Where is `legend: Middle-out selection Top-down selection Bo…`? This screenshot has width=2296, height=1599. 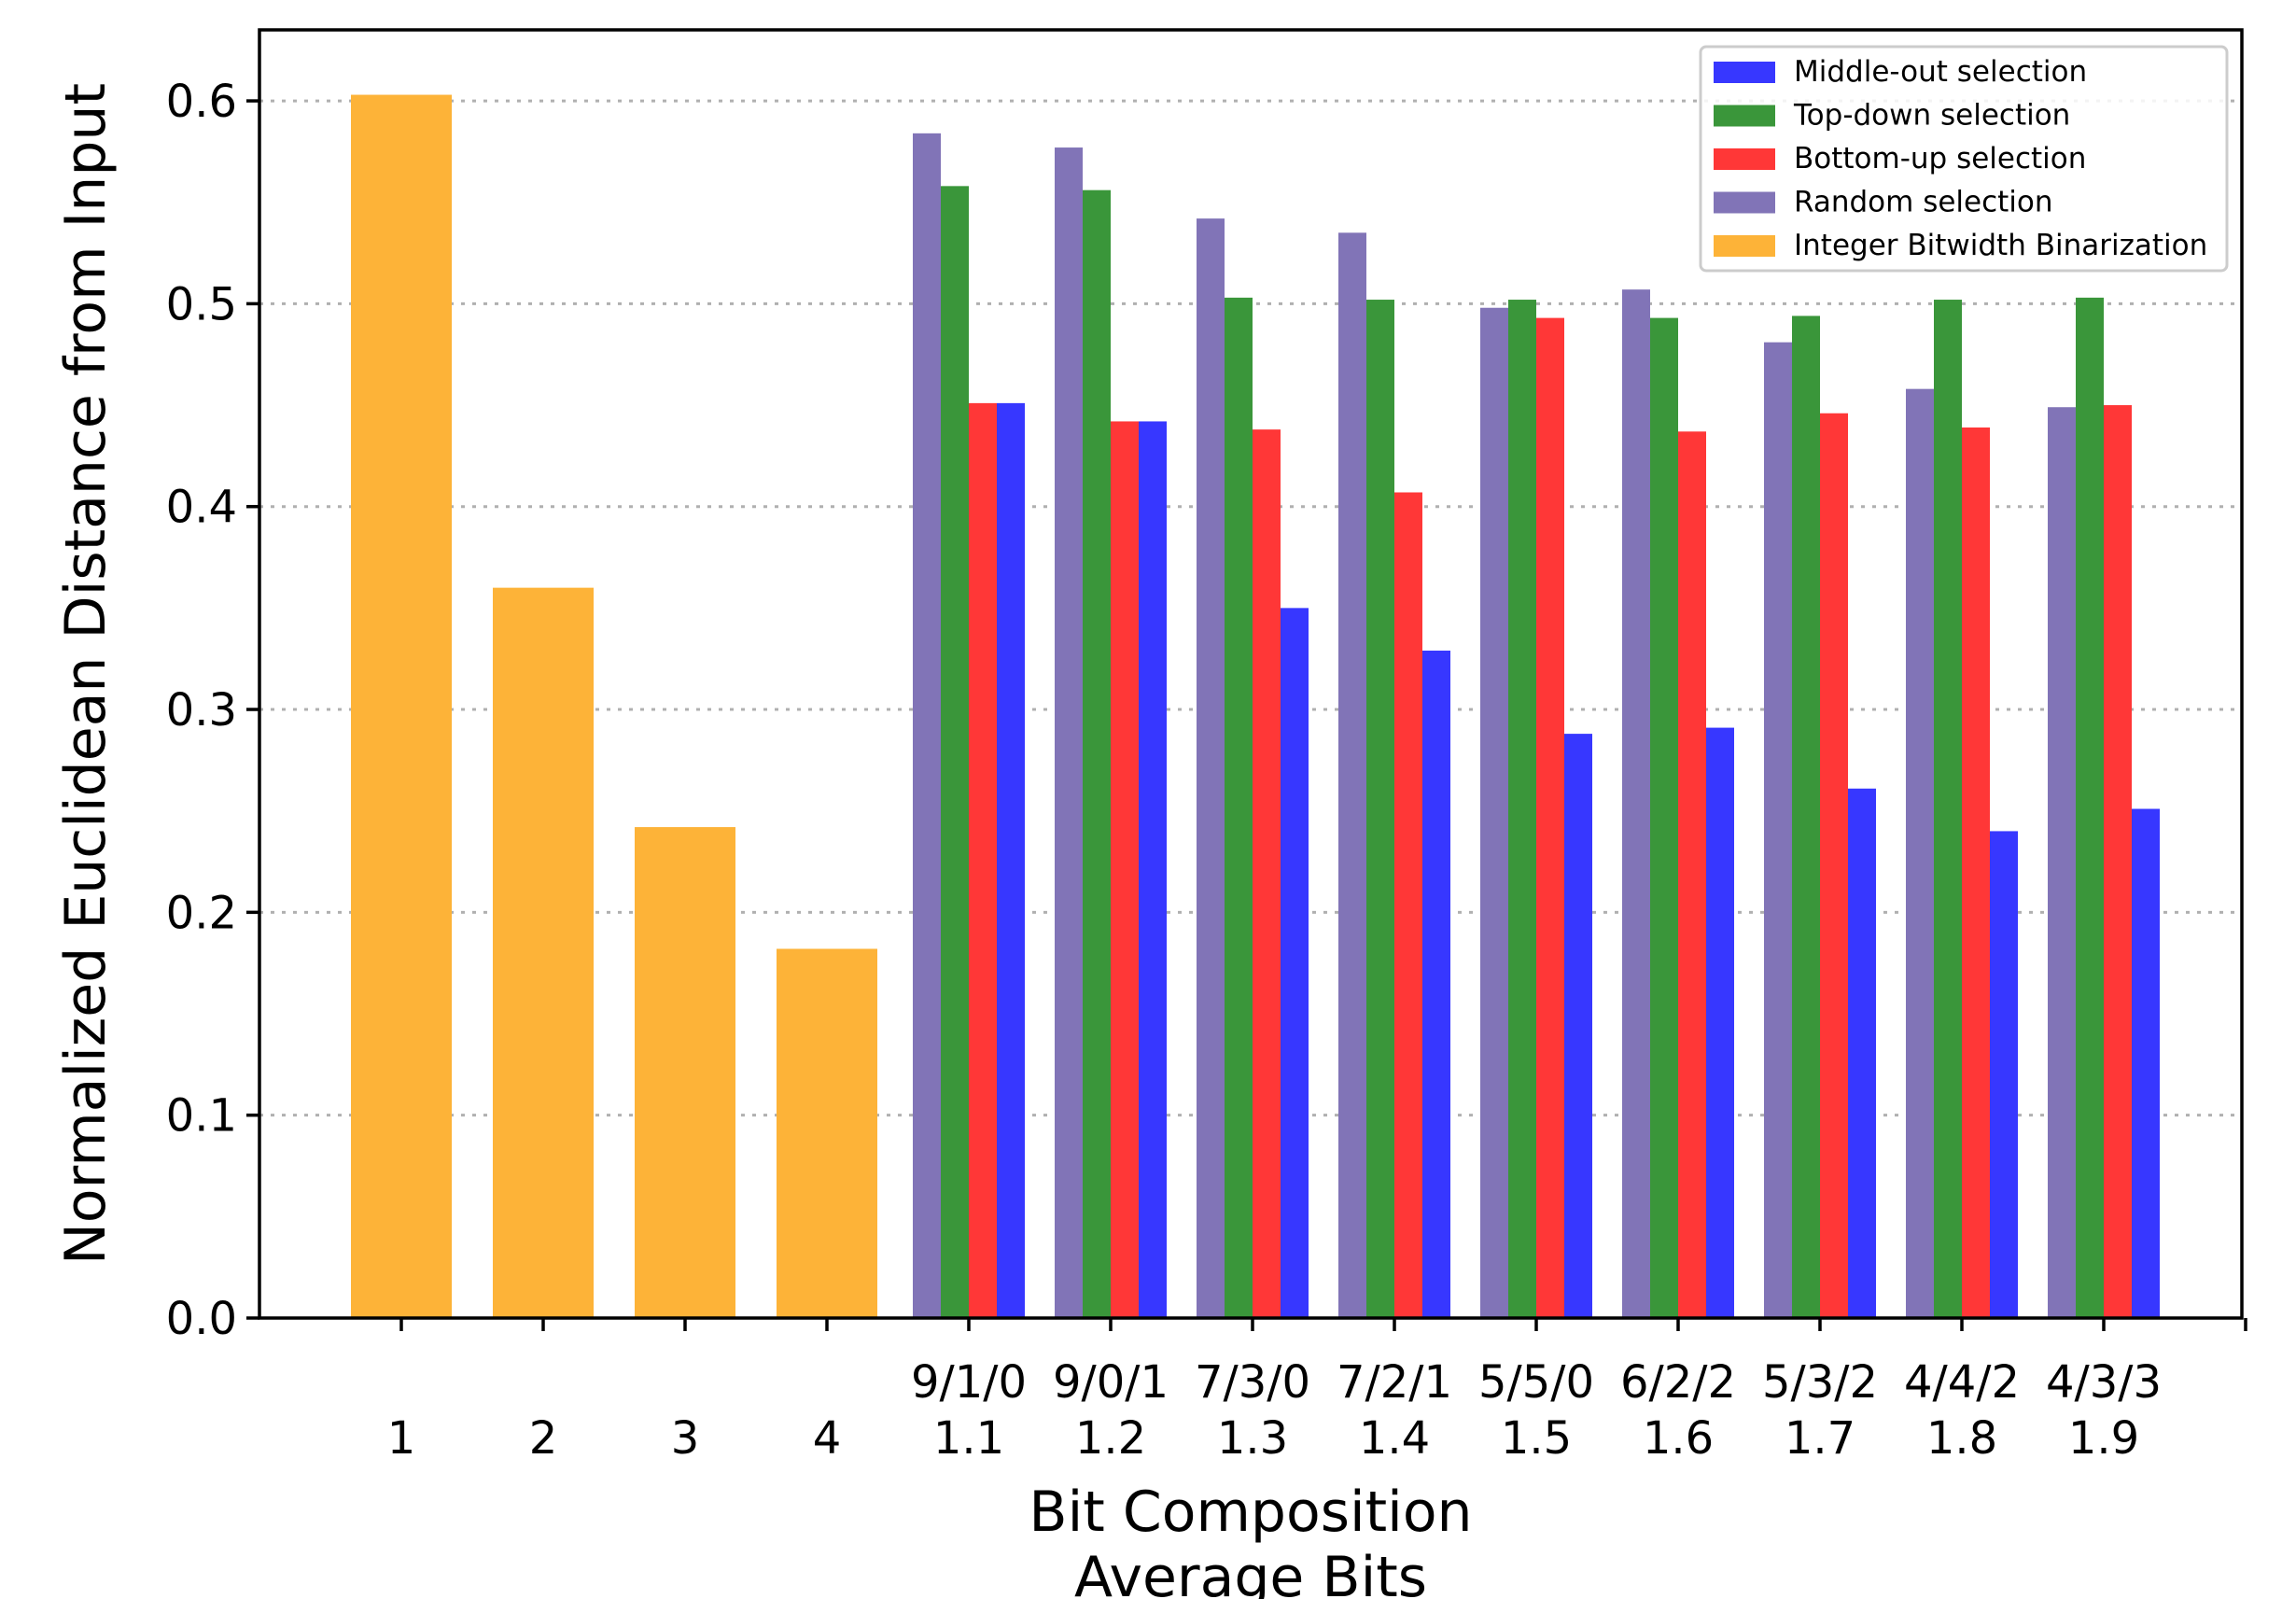
legend: Middle-out selection Top-down selection Bo… is located at coordinates (1964, 159).